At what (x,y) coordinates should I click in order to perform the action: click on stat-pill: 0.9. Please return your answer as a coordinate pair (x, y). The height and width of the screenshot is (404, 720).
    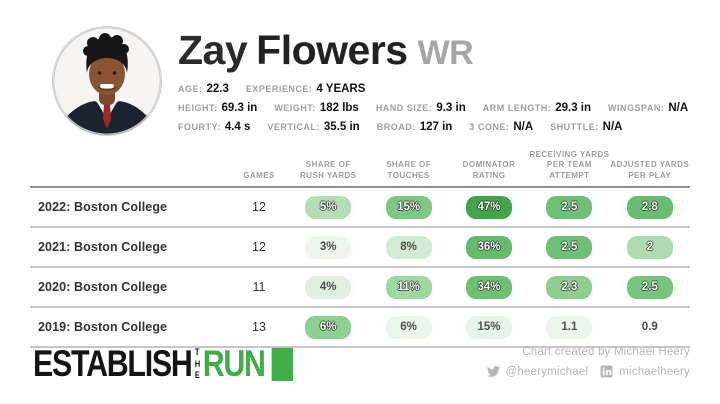
    Looking at the image, I should click on (649, 326).